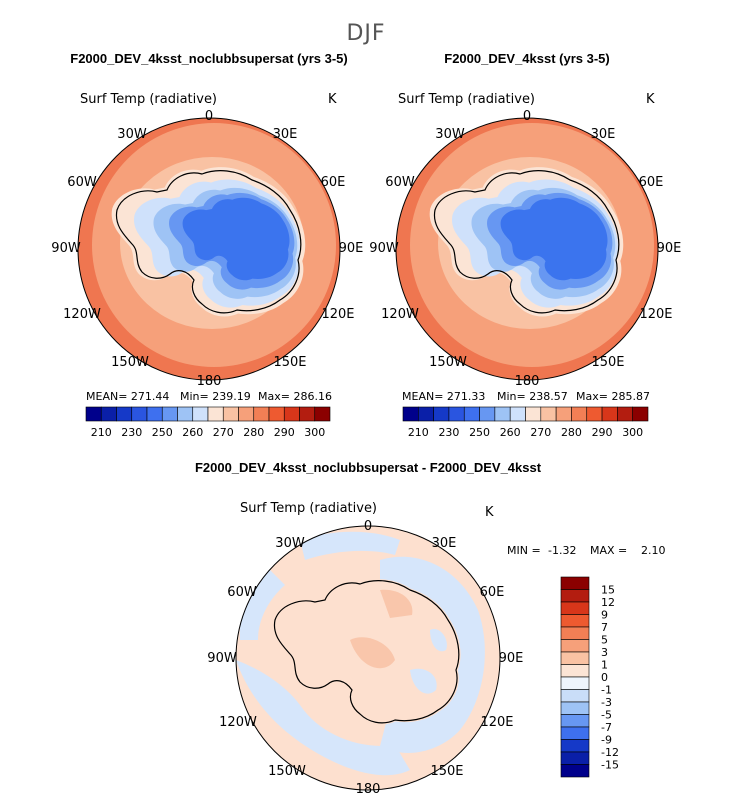 The image size is (733, 798). I want to click on panel-c-max-value: 2.10, so click(653, 550).